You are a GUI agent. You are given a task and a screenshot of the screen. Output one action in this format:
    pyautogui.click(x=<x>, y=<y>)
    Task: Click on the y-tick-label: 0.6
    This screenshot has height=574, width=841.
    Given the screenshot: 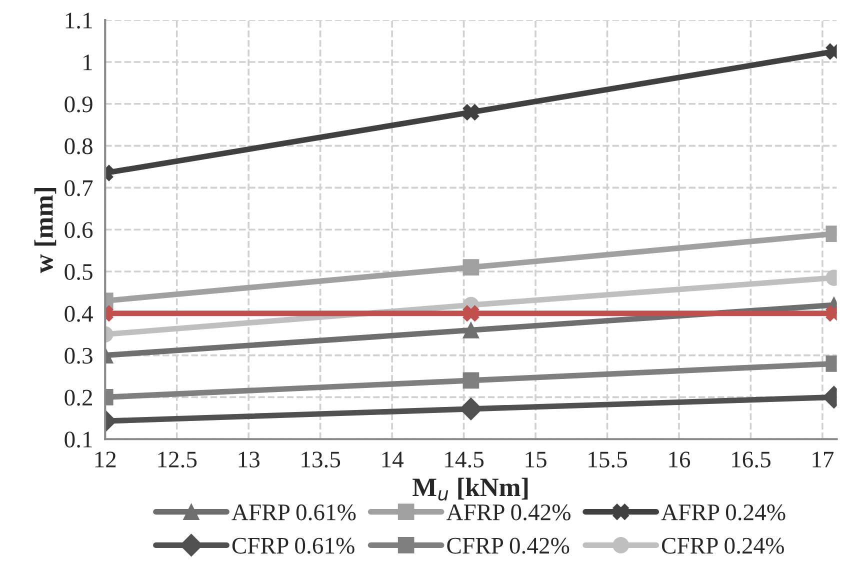 What is the action you would take?
    pyautogui.click(x=78, y=230)
    